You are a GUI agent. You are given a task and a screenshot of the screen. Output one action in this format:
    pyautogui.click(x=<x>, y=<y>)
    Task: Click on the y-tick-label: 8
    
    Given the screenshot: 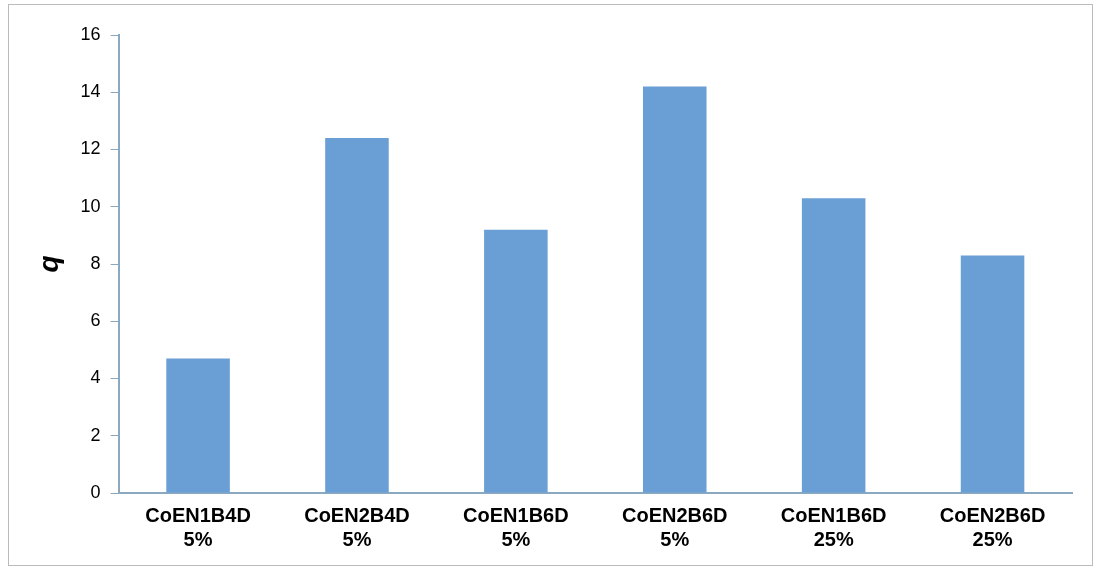 What is the action you would take?
    pyautogui.click(x=95, y=262)
    